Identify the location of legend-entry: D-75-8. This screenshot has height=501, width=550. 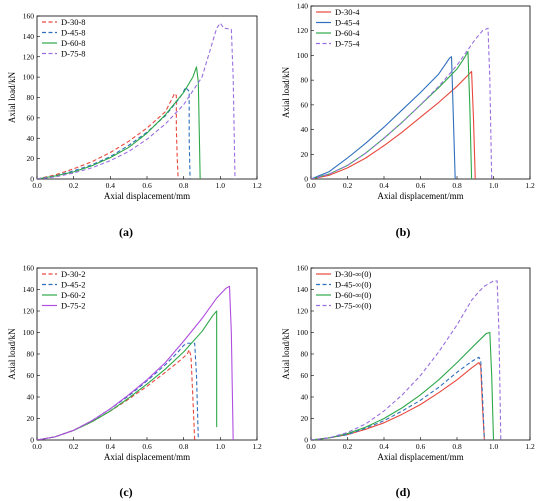
(73, 54).